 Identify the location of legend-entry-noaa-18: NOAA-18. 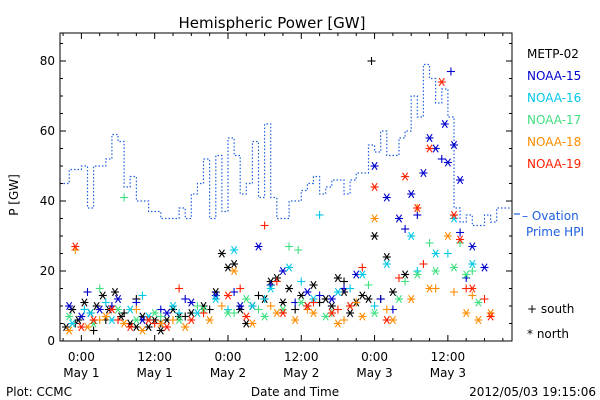
(554, 142).